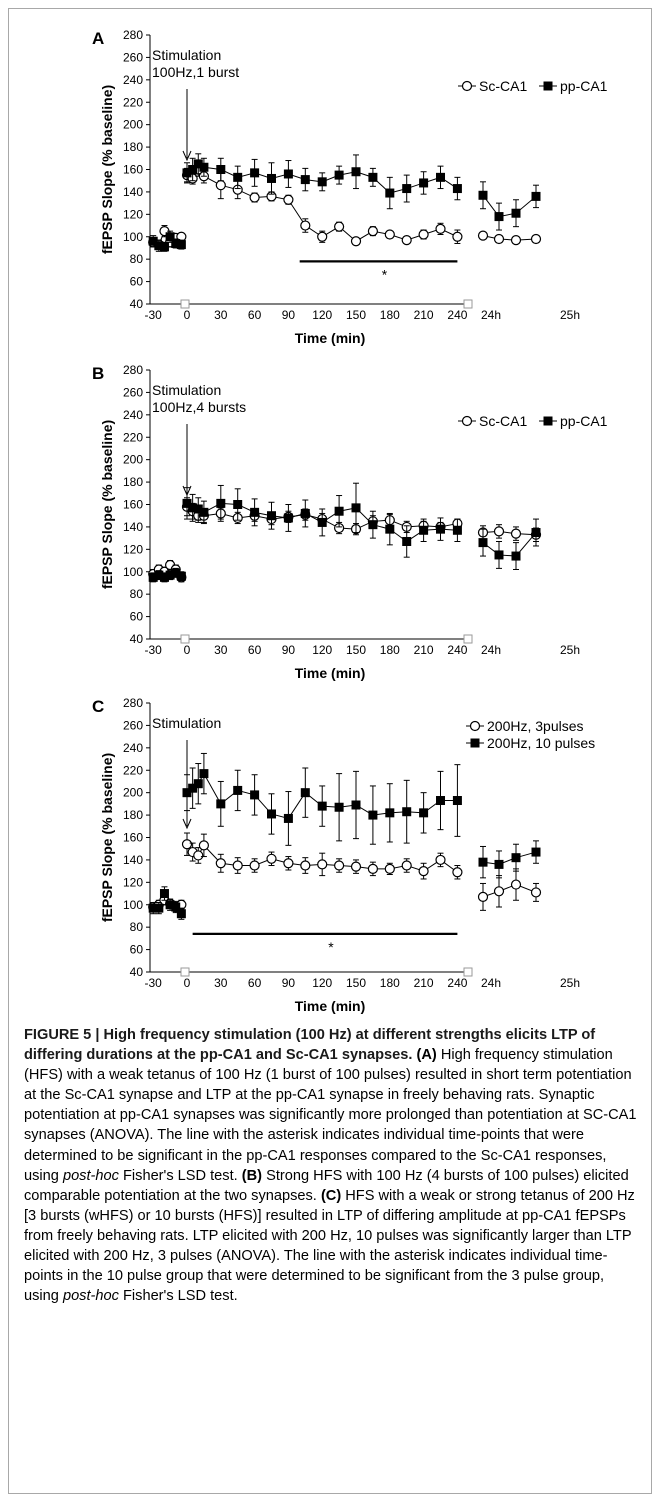  Describe the element at coordinates (289, 650) in the screenshot. I see `x-tick-label: 90` at that location.